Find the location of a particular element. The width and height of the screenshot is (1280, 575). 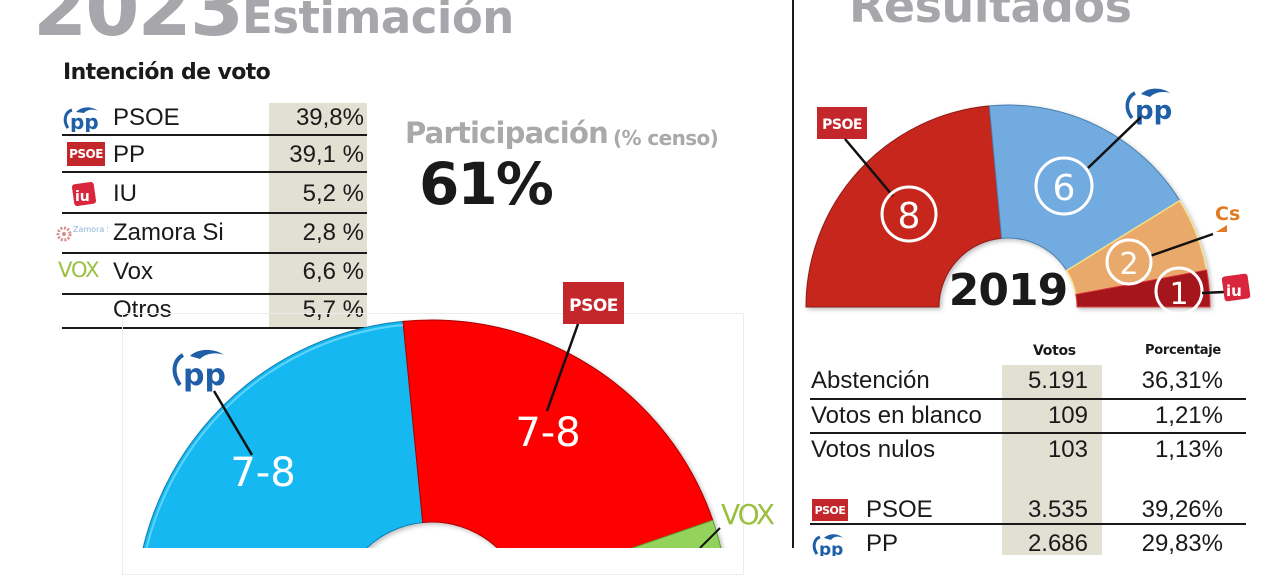

pp-seats-label: 6 is located at coordinates (1064, 188).